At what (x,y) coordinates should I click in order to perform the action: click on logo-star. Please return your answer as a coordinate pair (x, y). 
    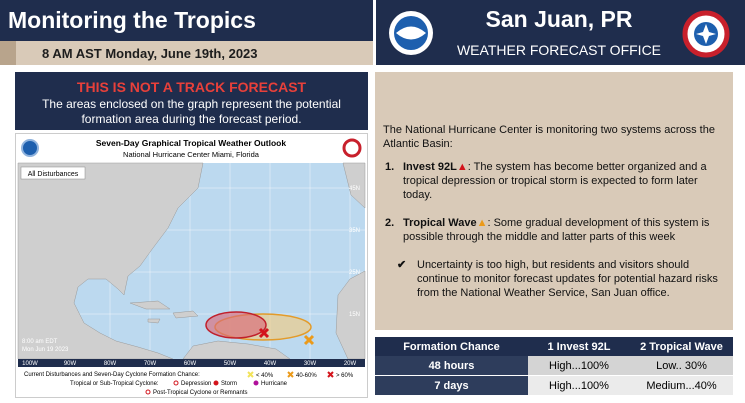
    Looking at the image, I should click on (706, 34).